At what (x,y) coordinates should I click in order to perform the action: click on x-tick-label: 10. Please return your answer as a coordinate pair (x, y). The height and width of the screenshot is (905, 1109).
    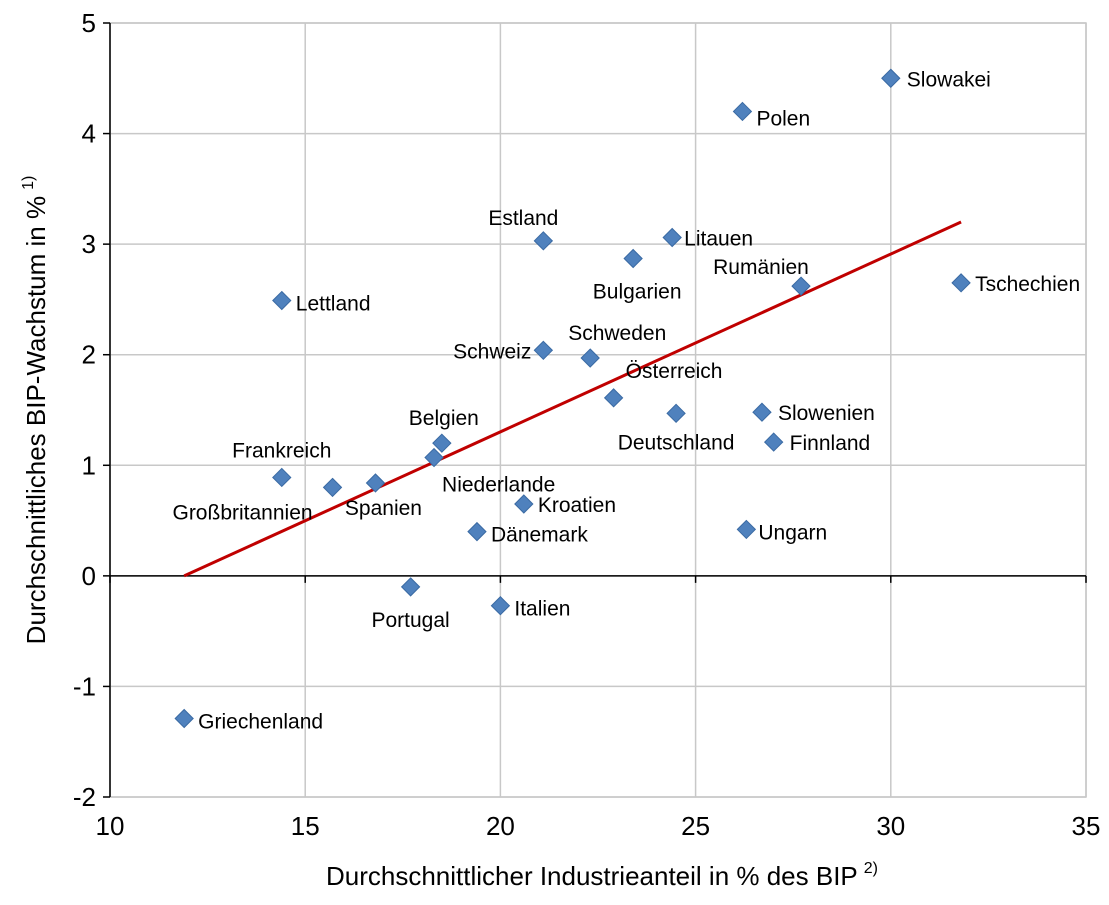
    Looking at the image, I should click on (110, 826).